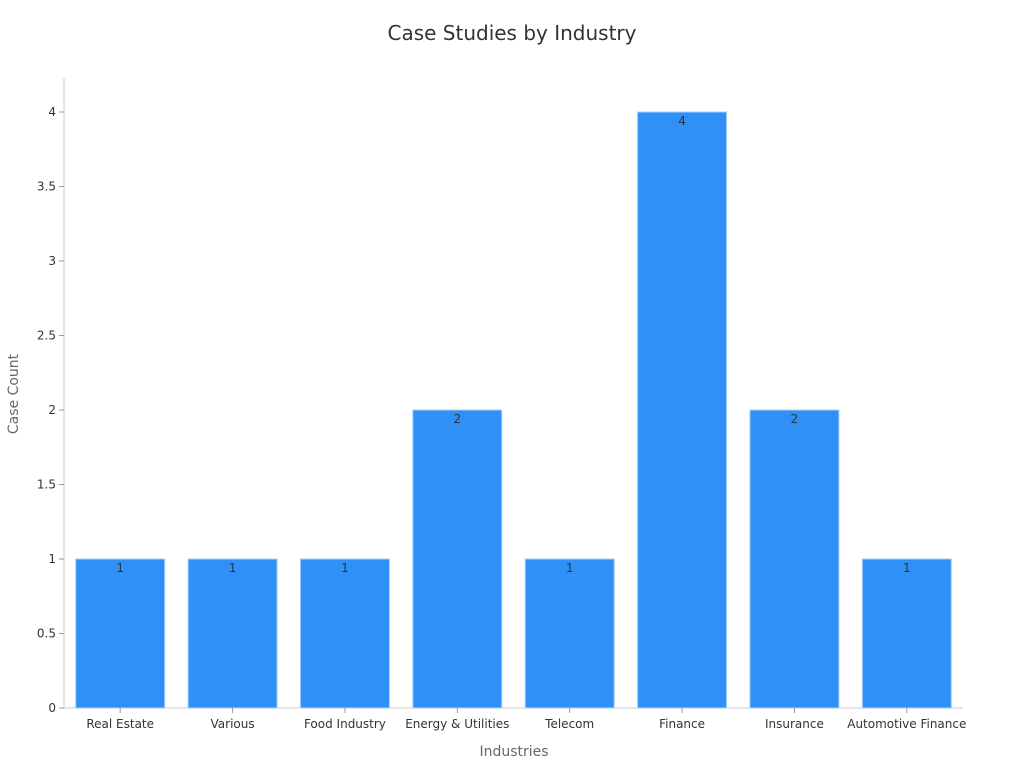  What do you see at coordinates (46, 187) in the screenshot?
I see `y-tick-label: 3.5` at bounding box center [46, 187].